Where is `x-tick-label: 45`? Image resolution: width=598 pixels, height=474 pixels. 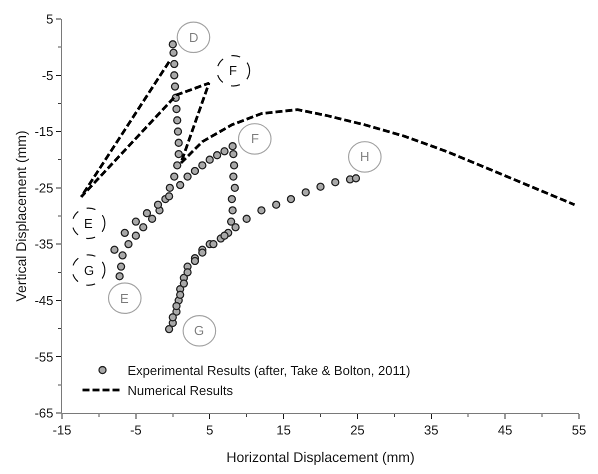
x-tick-label: 45 is located at coordinates (505, 430).